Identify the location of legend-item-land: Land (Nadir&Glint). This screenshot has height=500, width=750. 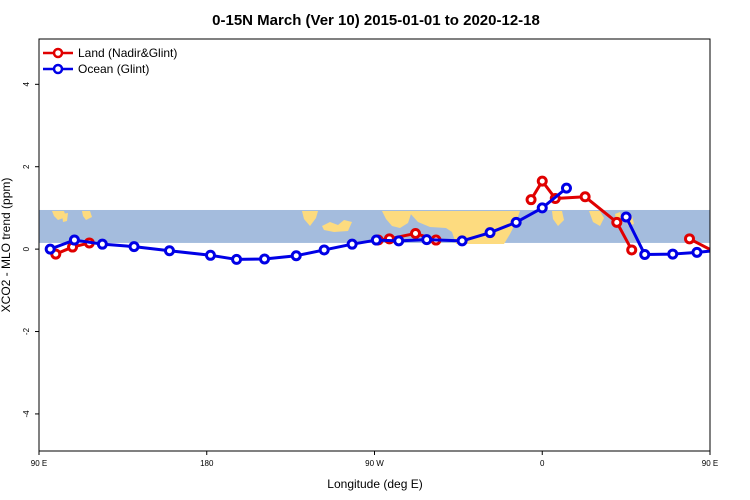
(110, 53).